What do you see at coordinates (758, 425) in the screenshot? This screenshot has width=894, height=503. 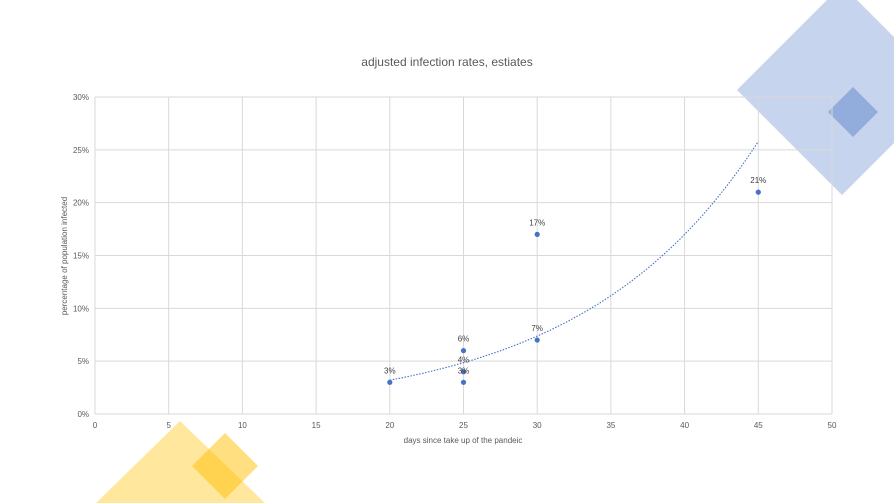 I see `x-tick-label: 45` at bounding box center [758, 425].